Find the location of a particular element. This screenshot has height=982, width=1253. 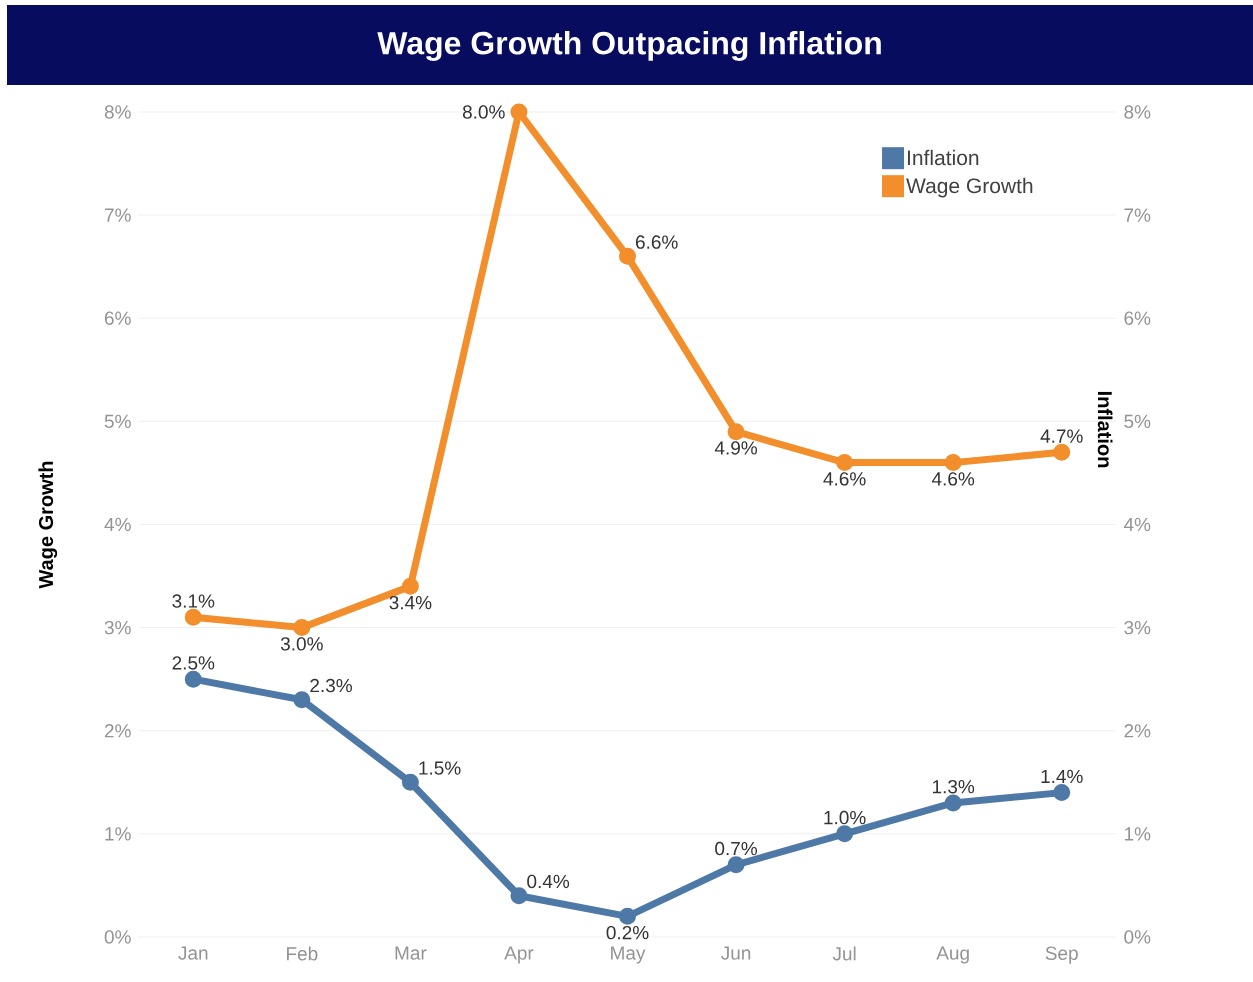

data-label: 1.0% is located at coordinates (845, 817).